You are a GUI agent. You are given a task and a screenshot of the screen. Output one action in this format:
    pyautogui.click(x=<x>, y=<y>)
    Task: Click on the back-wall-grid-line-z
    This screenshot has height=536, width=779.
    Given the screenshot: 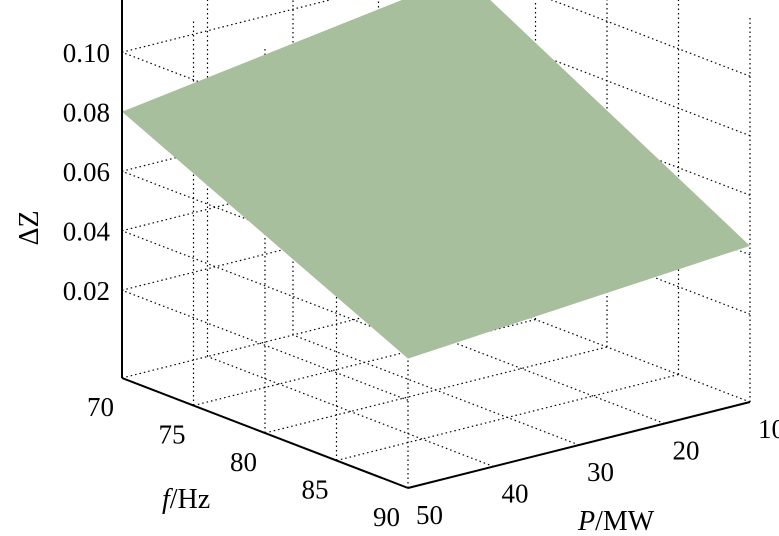 What is the action you would take?
    pyautogui.click(x=227, y=26)
    